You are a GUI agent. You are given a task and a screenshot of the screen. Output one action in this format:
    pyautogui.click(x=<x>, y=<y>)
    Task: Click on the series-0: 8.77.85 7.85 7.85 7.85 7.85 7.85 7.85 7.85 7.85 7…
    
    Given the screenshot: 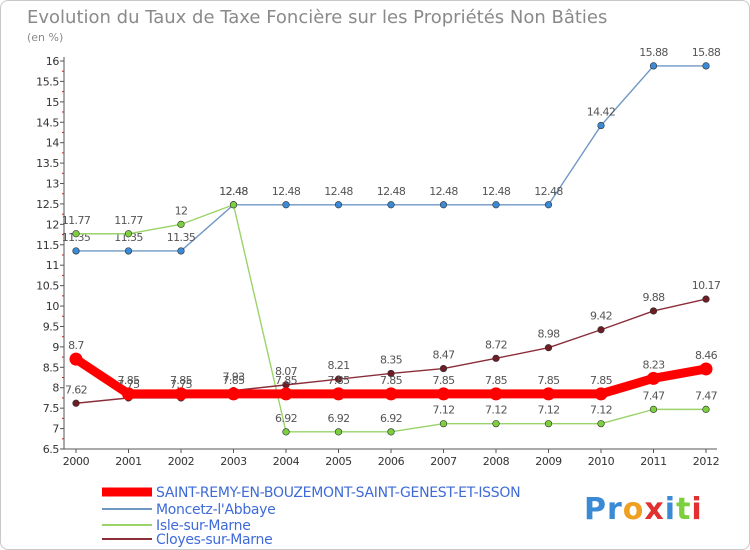 What is the action you would take?
    pyautogui.click(x=393, y=370)
    